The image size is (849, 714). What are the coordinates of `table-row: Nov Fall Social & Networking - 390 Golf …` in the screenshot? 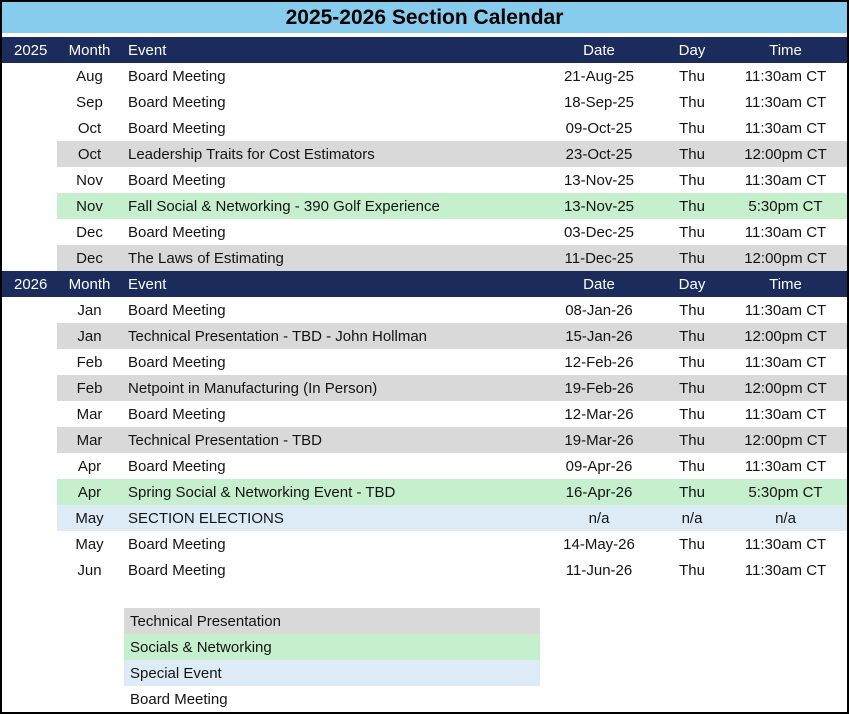 It's located at (424, 206).